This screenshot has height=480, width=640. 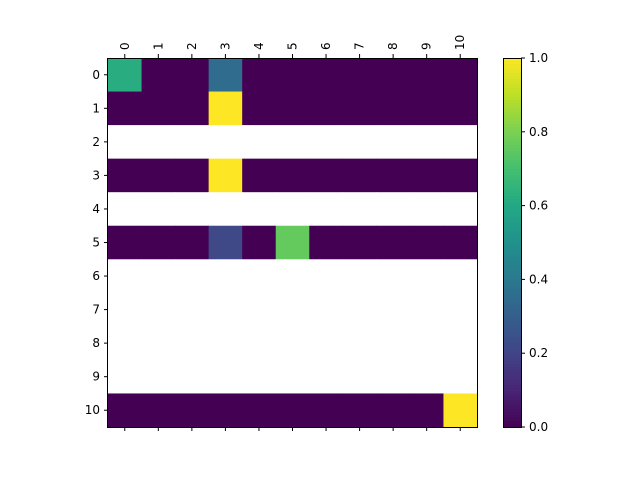 I want to click on y-tick-label: 1, so click(x=96, y=108).